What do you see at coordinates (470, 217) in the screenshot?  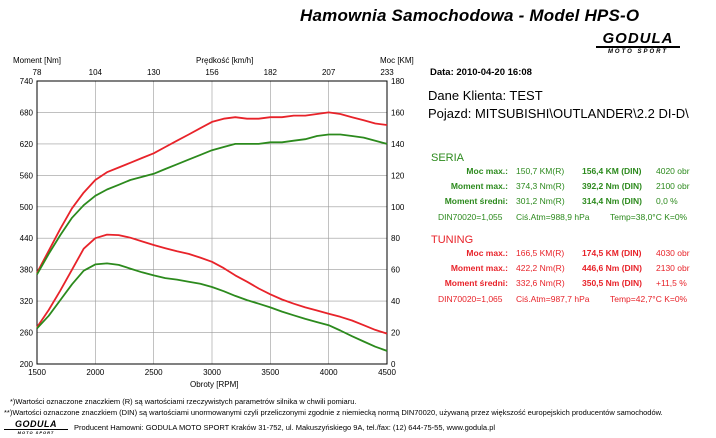 I see `seria-din: DIN70020=1,055` at bounding box center [470, 217].